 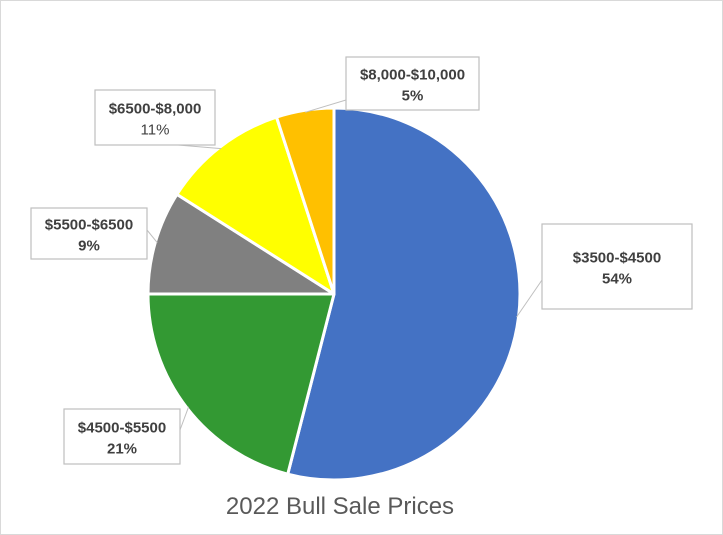 I want to click on data-label-4: $6500-$8,000 11%, so click(x=158, y=119).